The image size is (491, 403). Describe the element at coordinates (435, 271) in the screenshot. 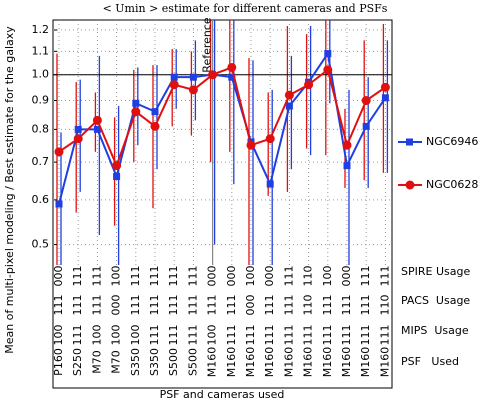

I see `row-label: SPIRE Usage` at that location.